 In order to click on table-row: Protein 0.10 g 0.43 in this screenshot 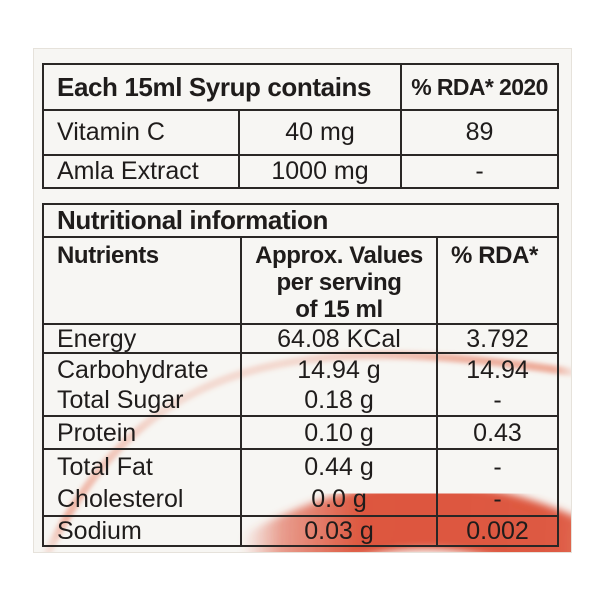, I will do `click(301, 432)`.